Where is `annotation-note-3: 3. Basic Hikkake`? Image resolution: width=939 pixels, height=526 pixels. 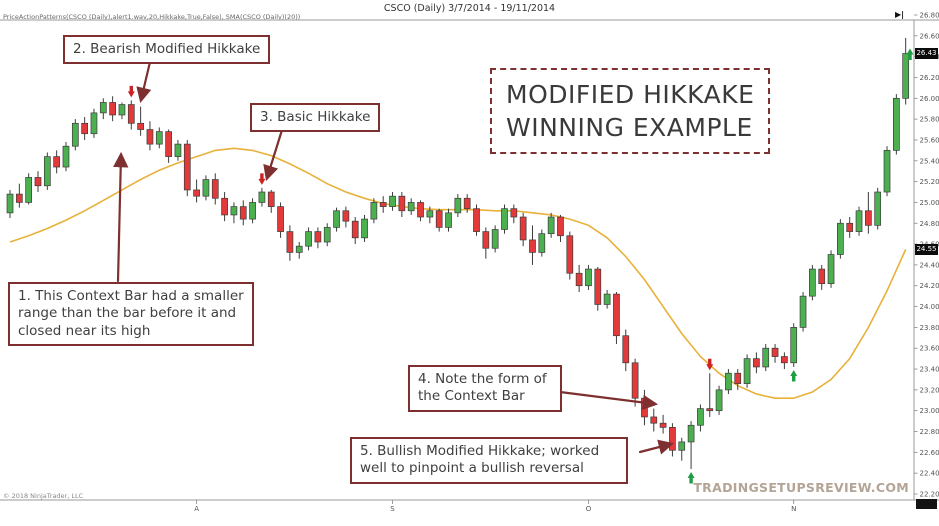 annotation-note-3: 3. Basic Hikkake is located at coordinates (315, 118).